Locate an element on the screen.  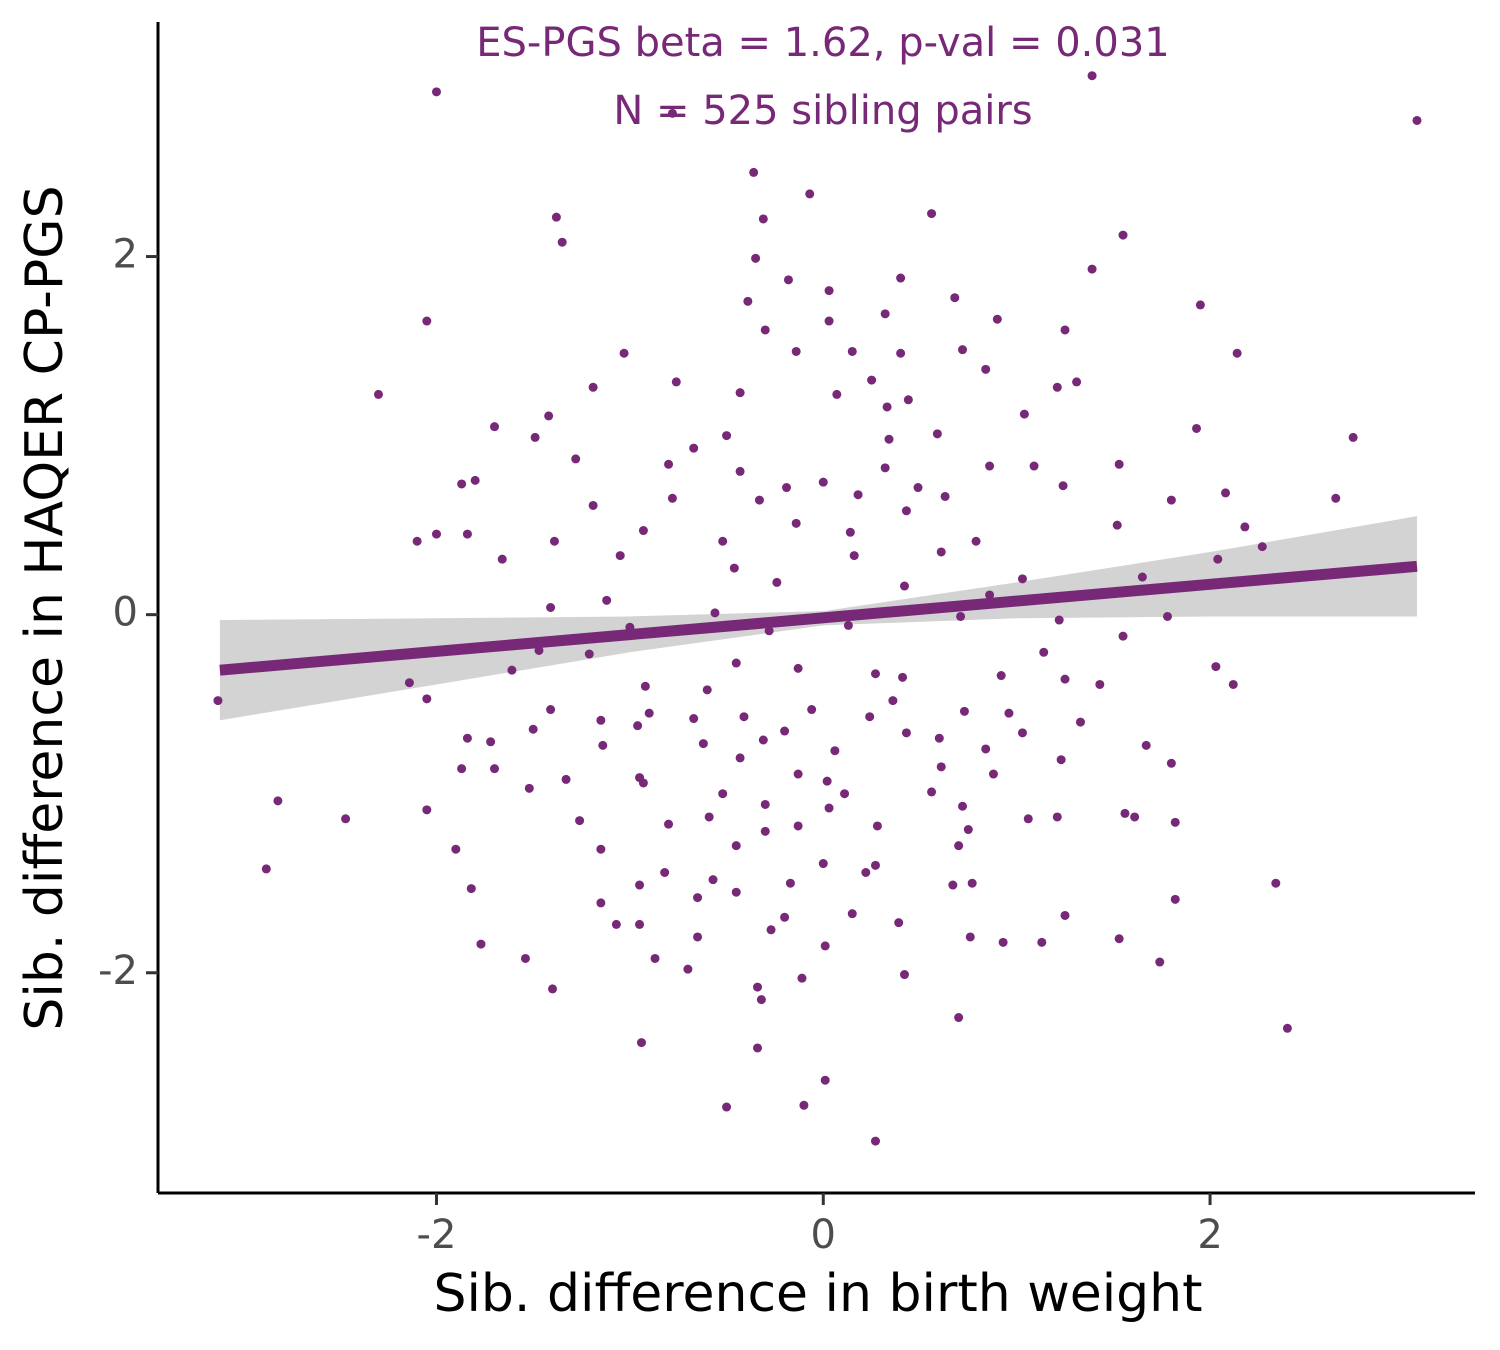
fit-line is located at coordinates (818, 618).